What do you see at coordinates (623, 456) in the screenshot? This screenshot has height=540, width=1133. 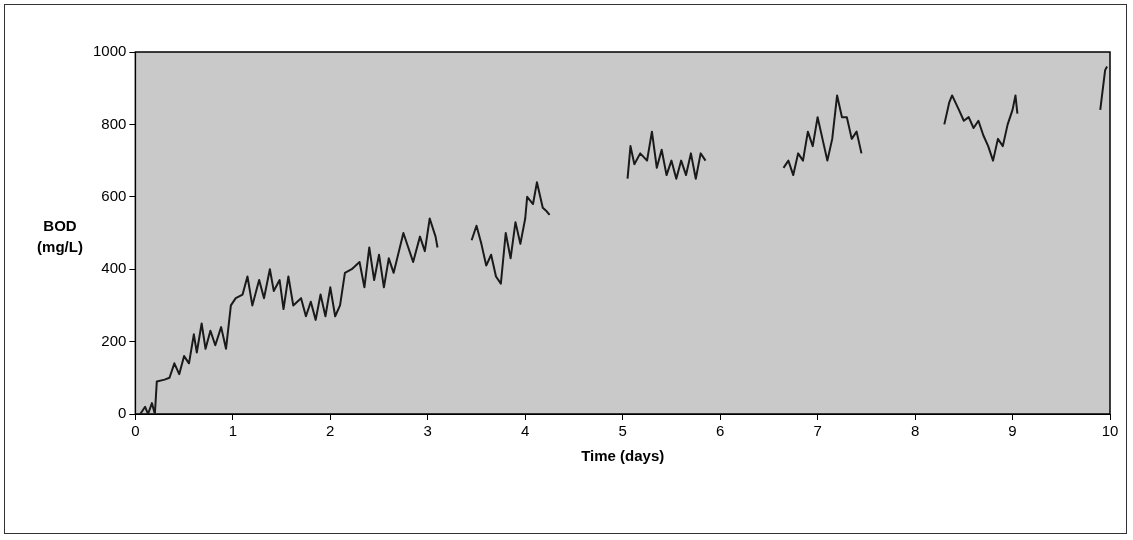 I see `x-axis-title: Time (days)` at bounding box center [623, 456].